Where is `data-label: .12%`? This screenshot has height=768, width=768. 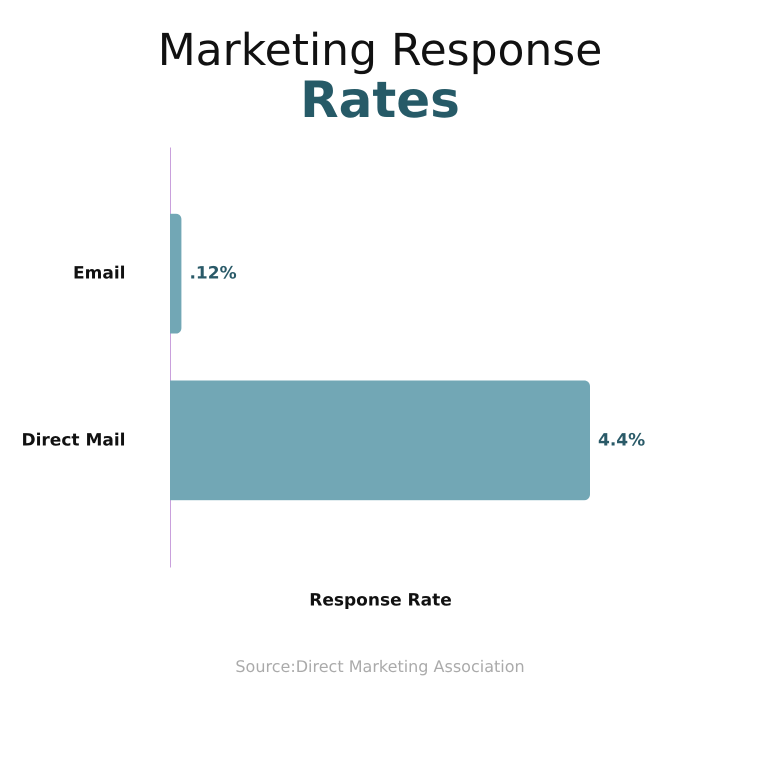 data-label: .12% is located at coordinates (213, 274).